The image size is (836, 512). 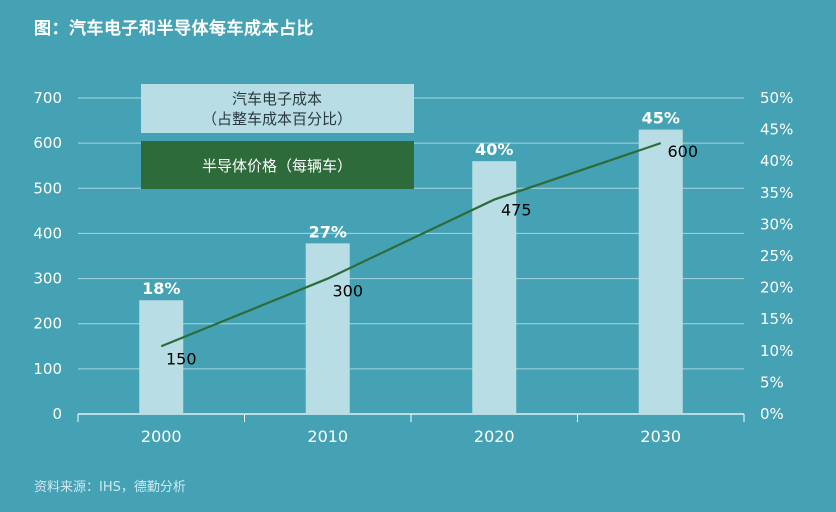 I want to click on y-right-tick-label: 5%, so click(x=772, y=382).